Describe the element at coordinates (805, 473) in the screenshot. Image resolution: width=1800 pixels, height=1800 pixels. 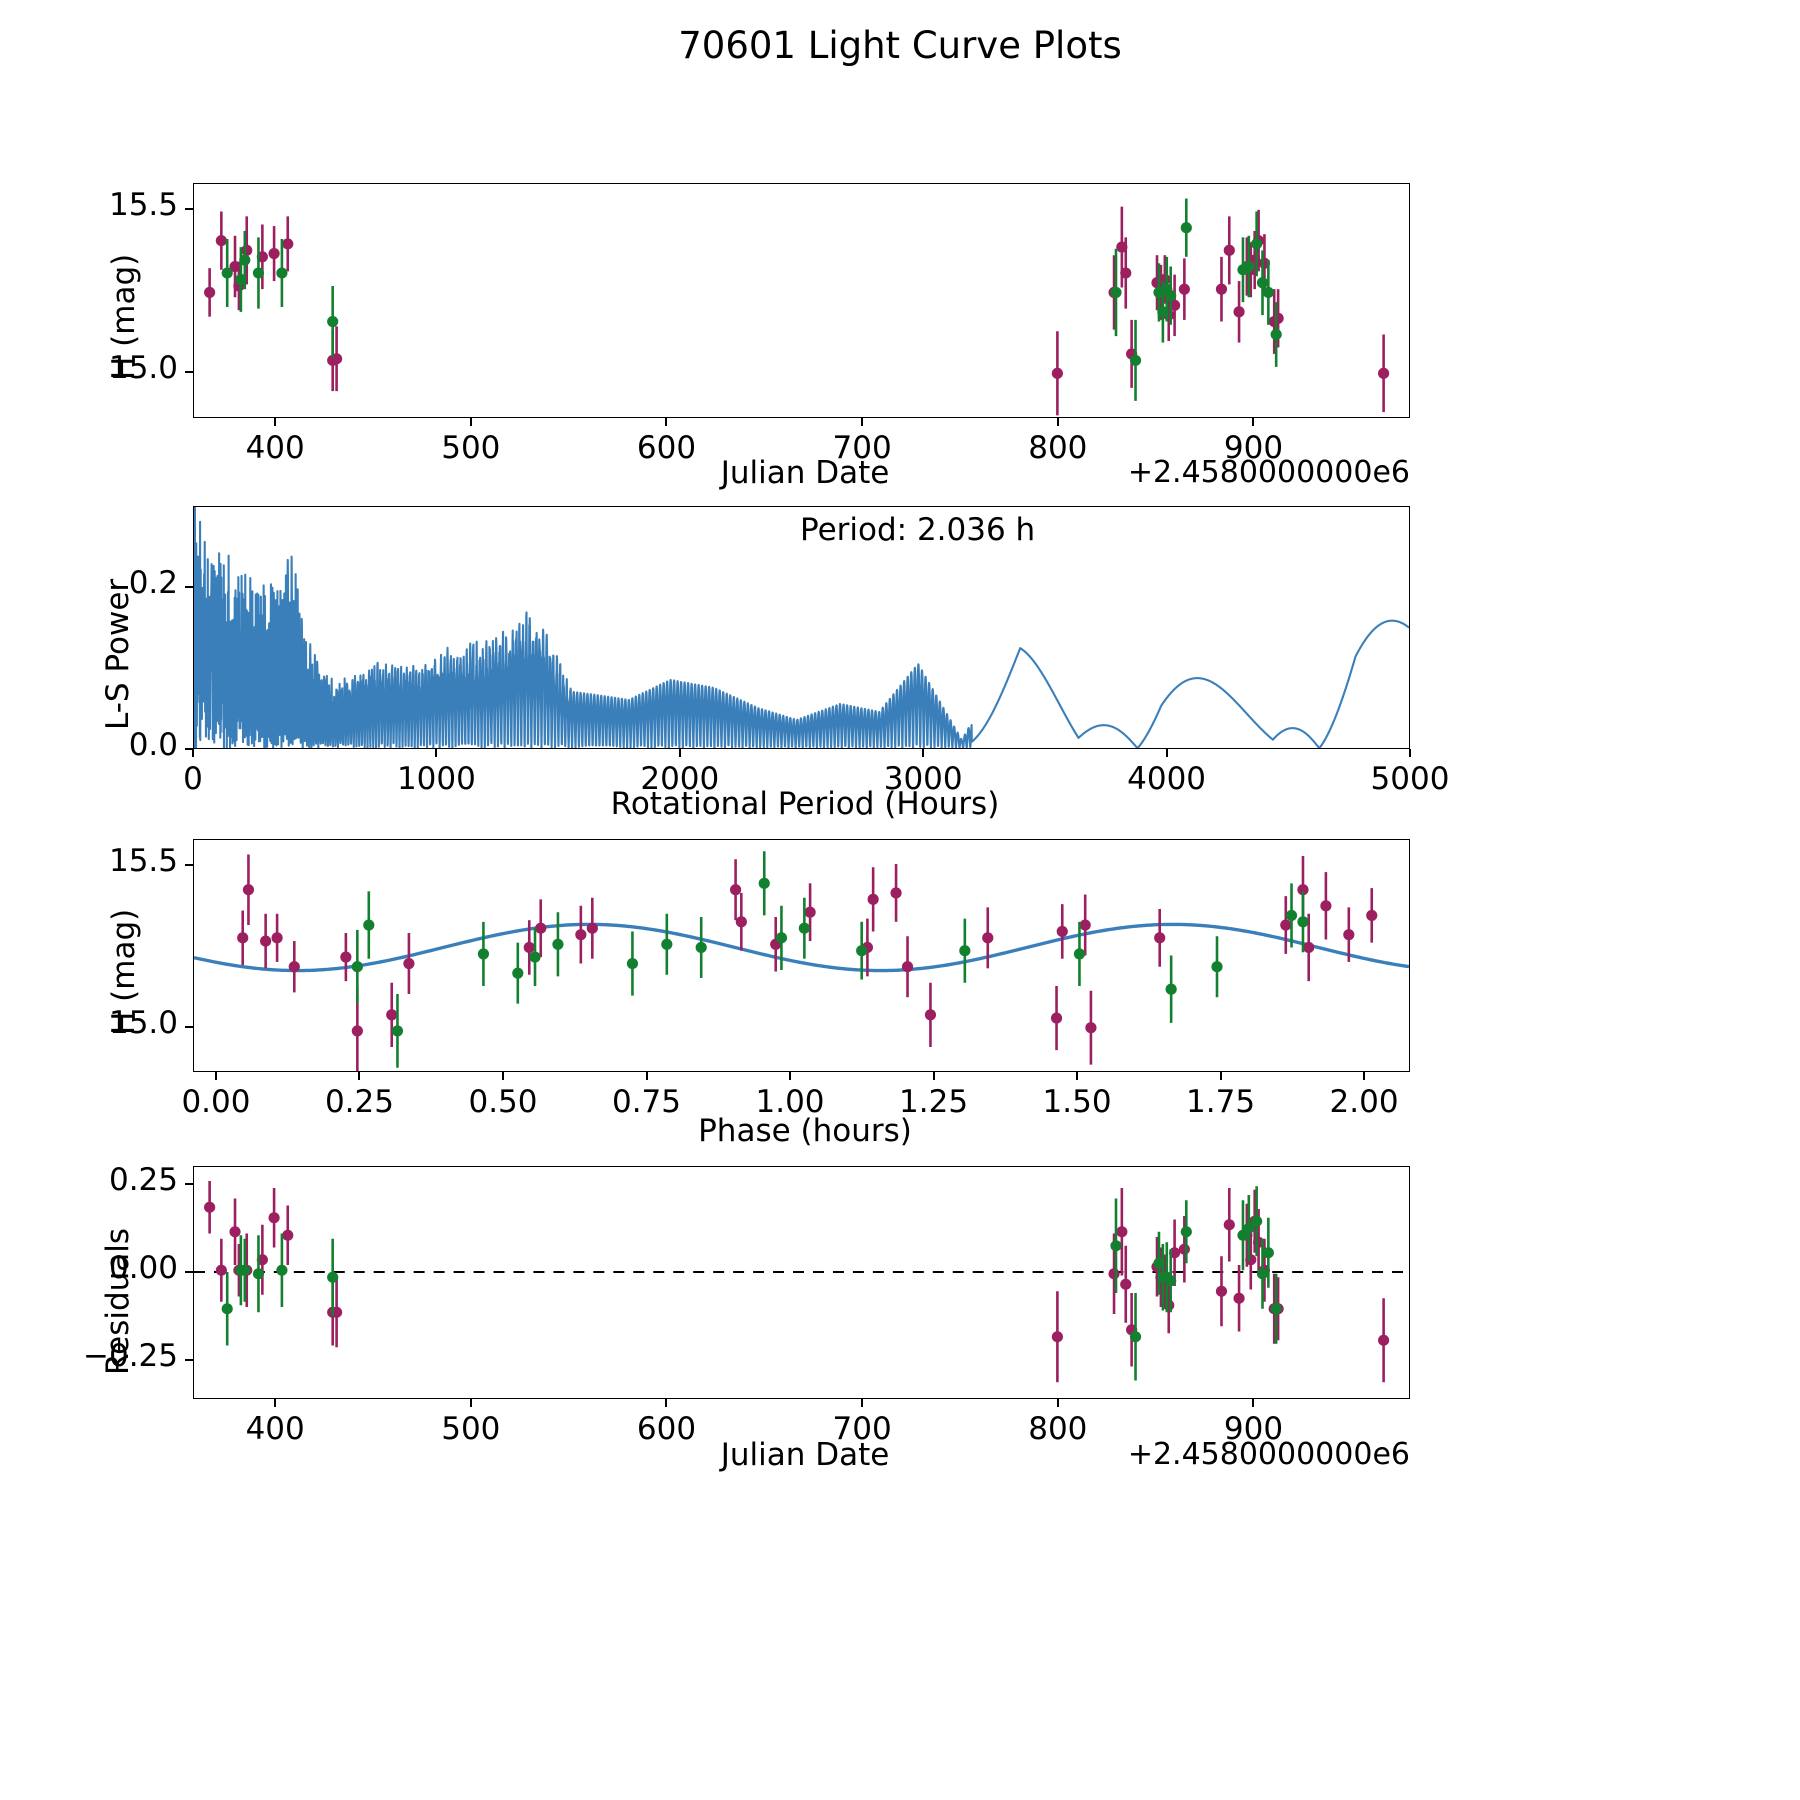
I see `lightcurve-xlabel: Julian Date` at that location.